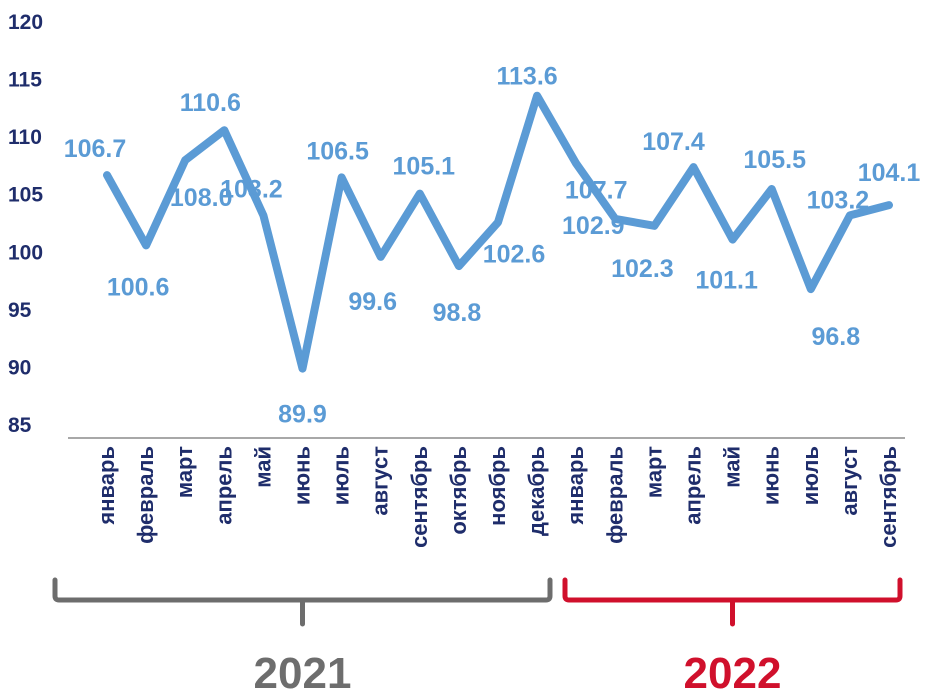  I want to click on x-tick-label: декабрь, so click(536, 491).